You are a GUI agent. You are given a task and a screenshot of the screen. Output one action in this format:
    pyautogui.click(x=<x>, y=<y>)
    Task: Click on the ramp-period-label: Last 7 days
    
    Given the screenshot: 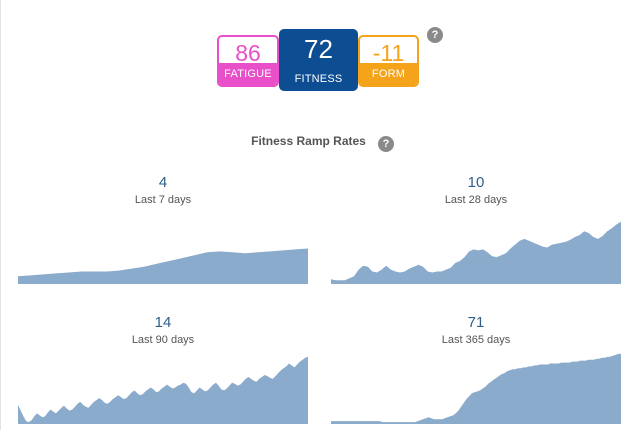 What is the action you would take?
    pyautogui.click(x=163, y=200)
    